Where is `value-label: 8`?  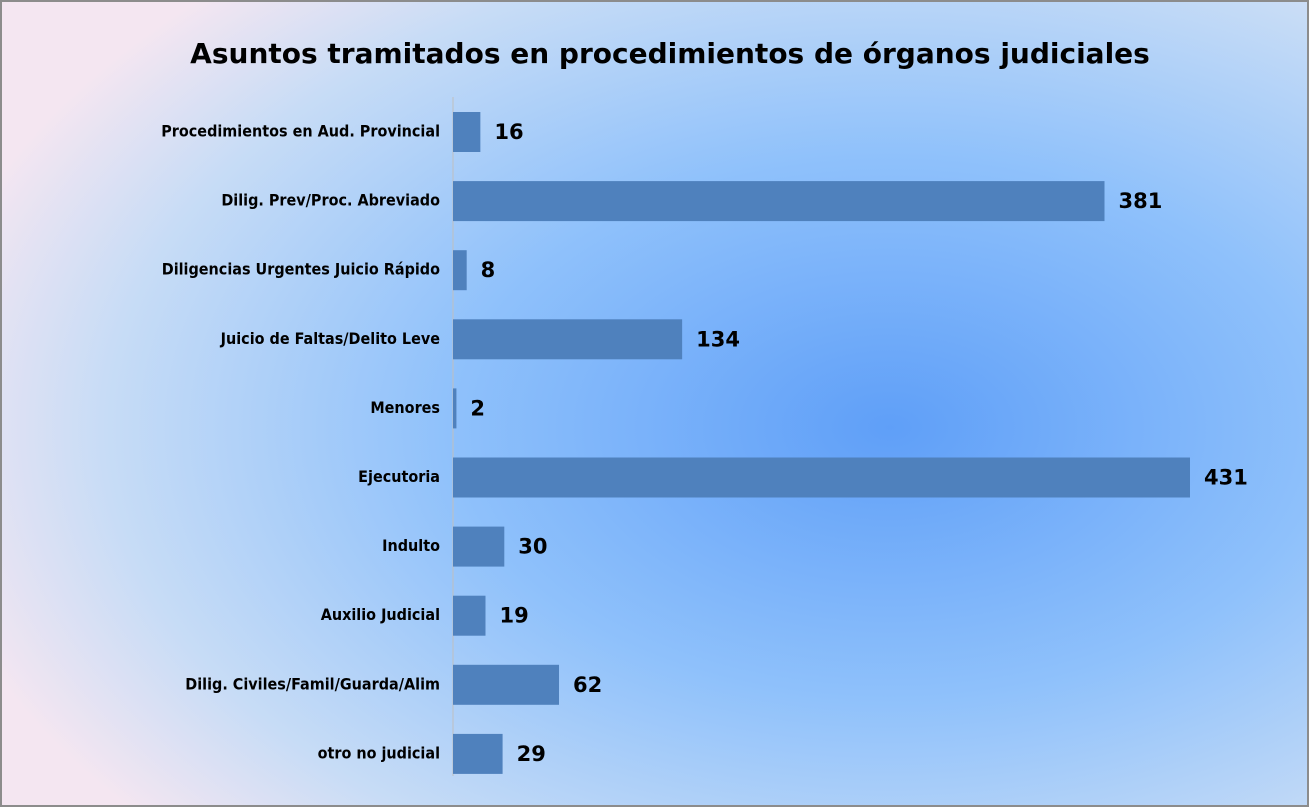
value-label: 8 is located at coordinates (488, 270).